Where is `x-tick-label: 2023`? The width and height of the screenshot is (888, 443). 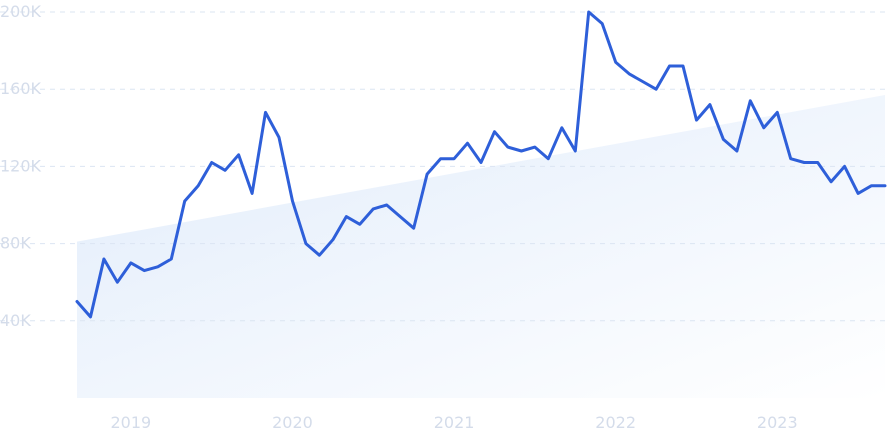
x-tick-label: 2023 is located at coordinates (777, 422).